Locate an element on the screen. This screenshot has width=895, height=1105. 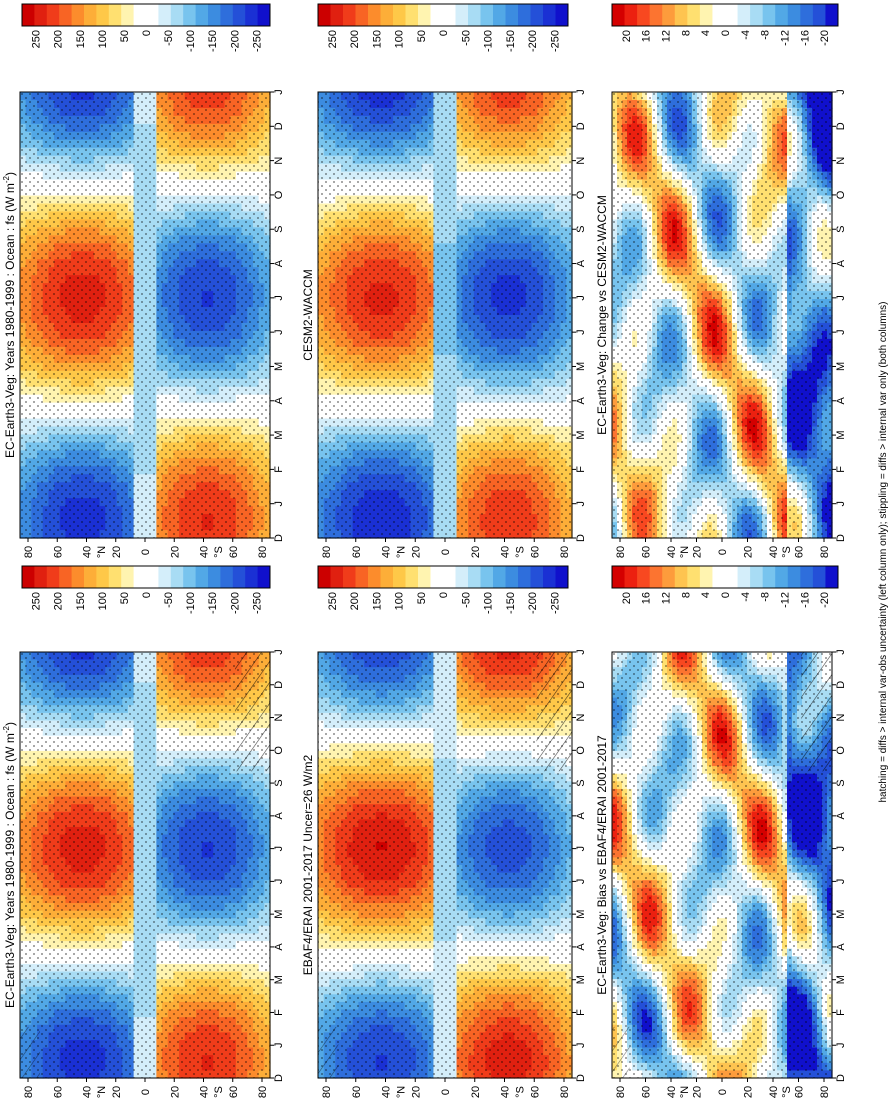
colorbar-label: 250 is located at coordinates (37, 601).